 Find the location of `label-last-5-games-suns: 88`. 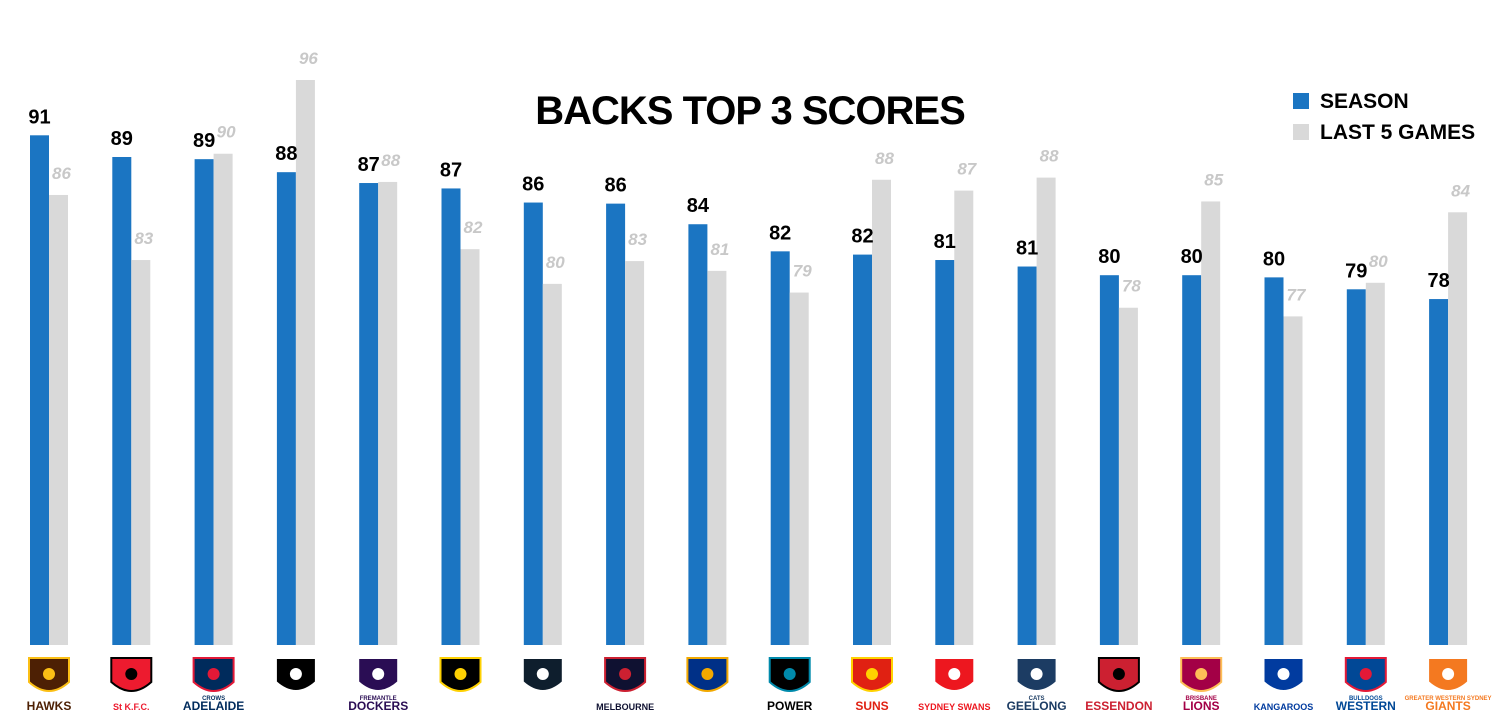

label-last-5-games-suns: 88 is located at coordinates (884, 158).